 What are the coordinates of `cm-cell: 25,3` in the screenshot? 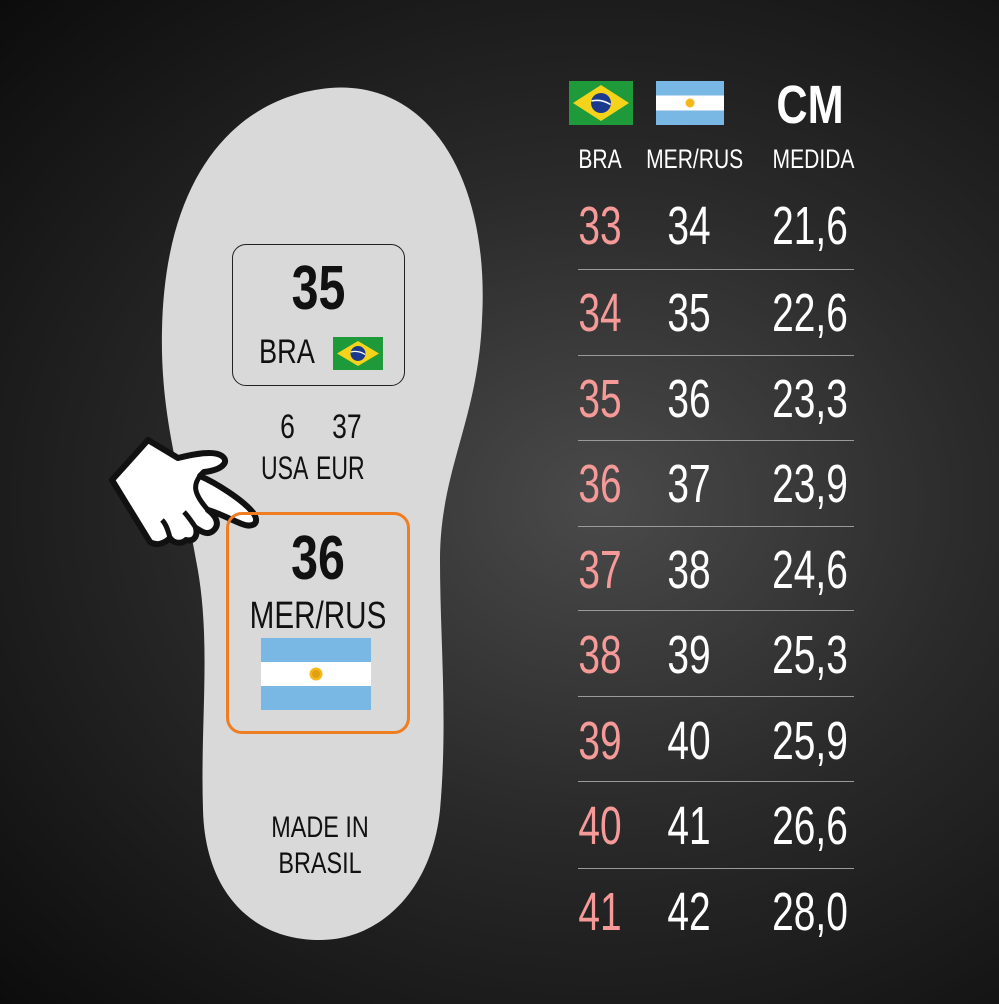 It's located at (810, 655).